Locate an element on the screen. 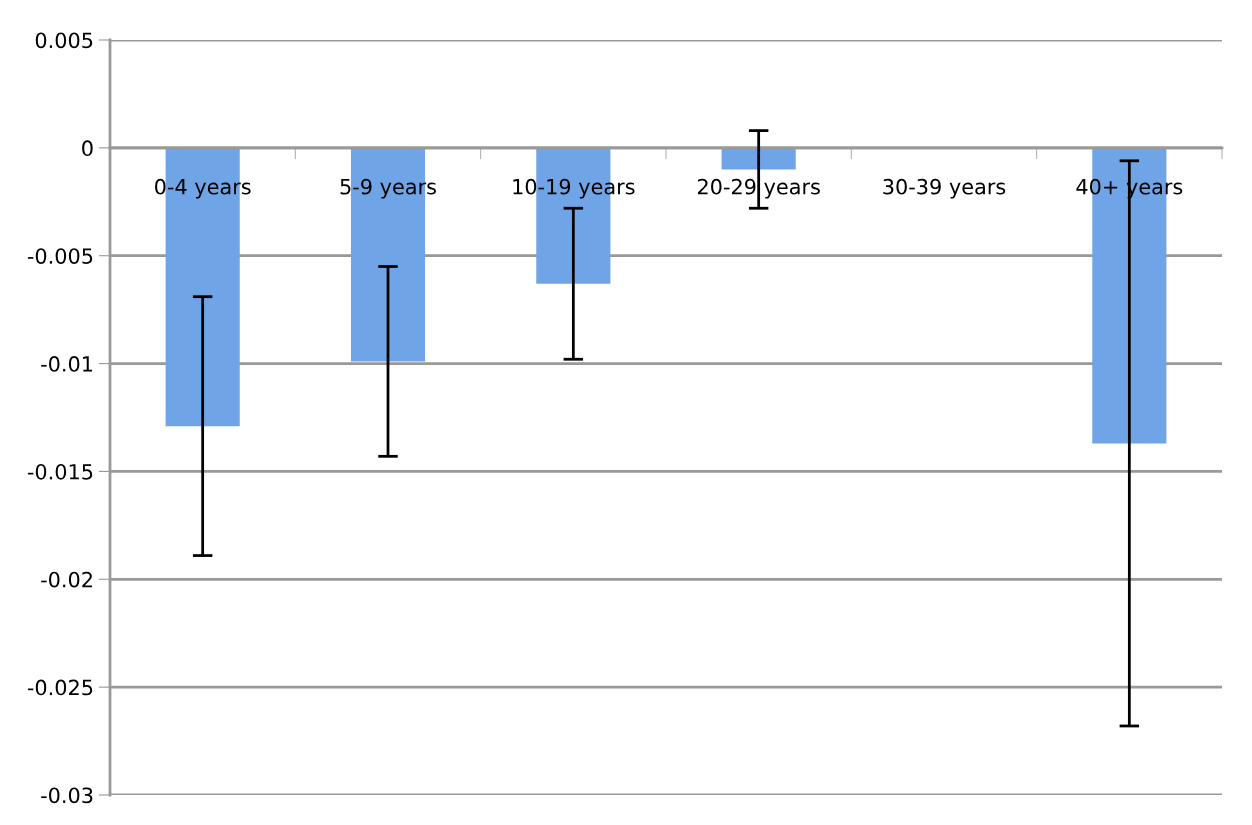  y-tick-label: -0.015 is located at coordinates (60, 471).